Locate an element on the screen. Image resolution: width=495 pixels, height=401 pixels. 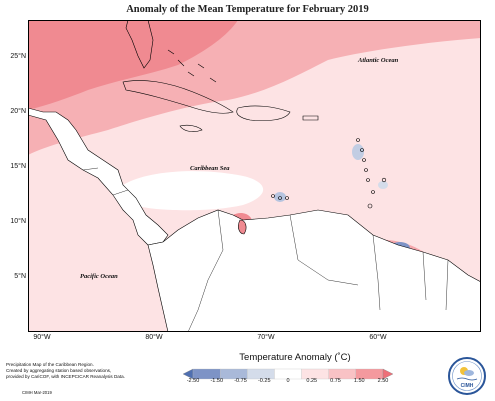
lon-label-60w: 60°W is located at coordinates (378, 337).